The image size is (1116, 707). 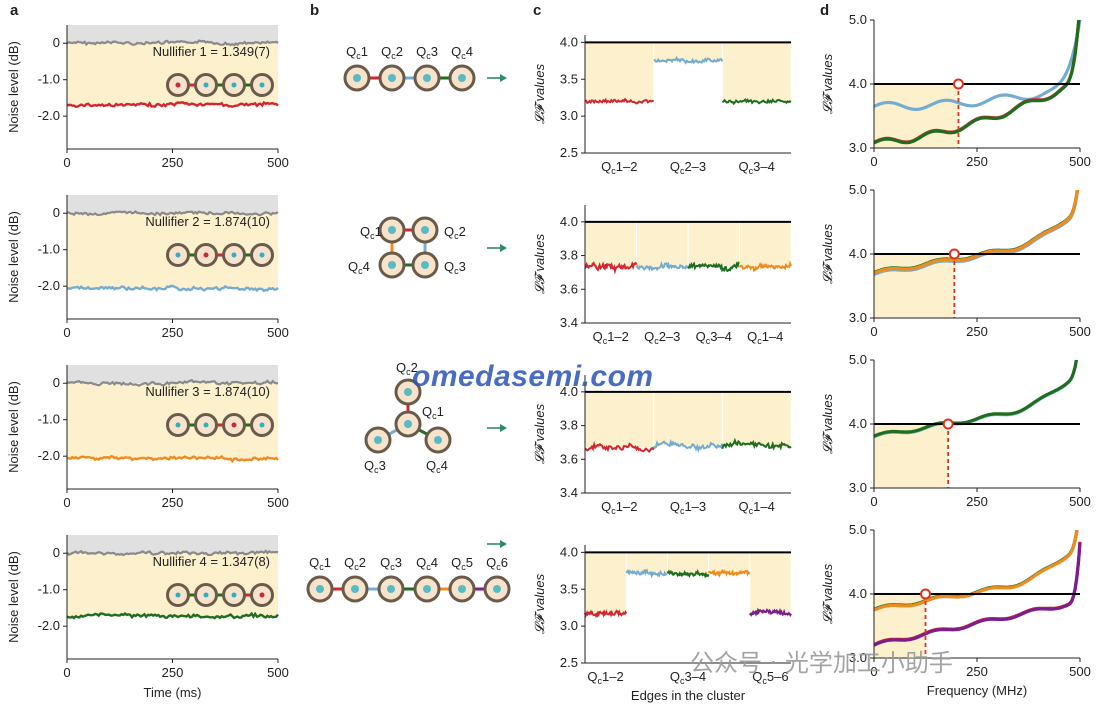 I want to click on cluster-node-label: Qc4, so click(x=427, y=563).